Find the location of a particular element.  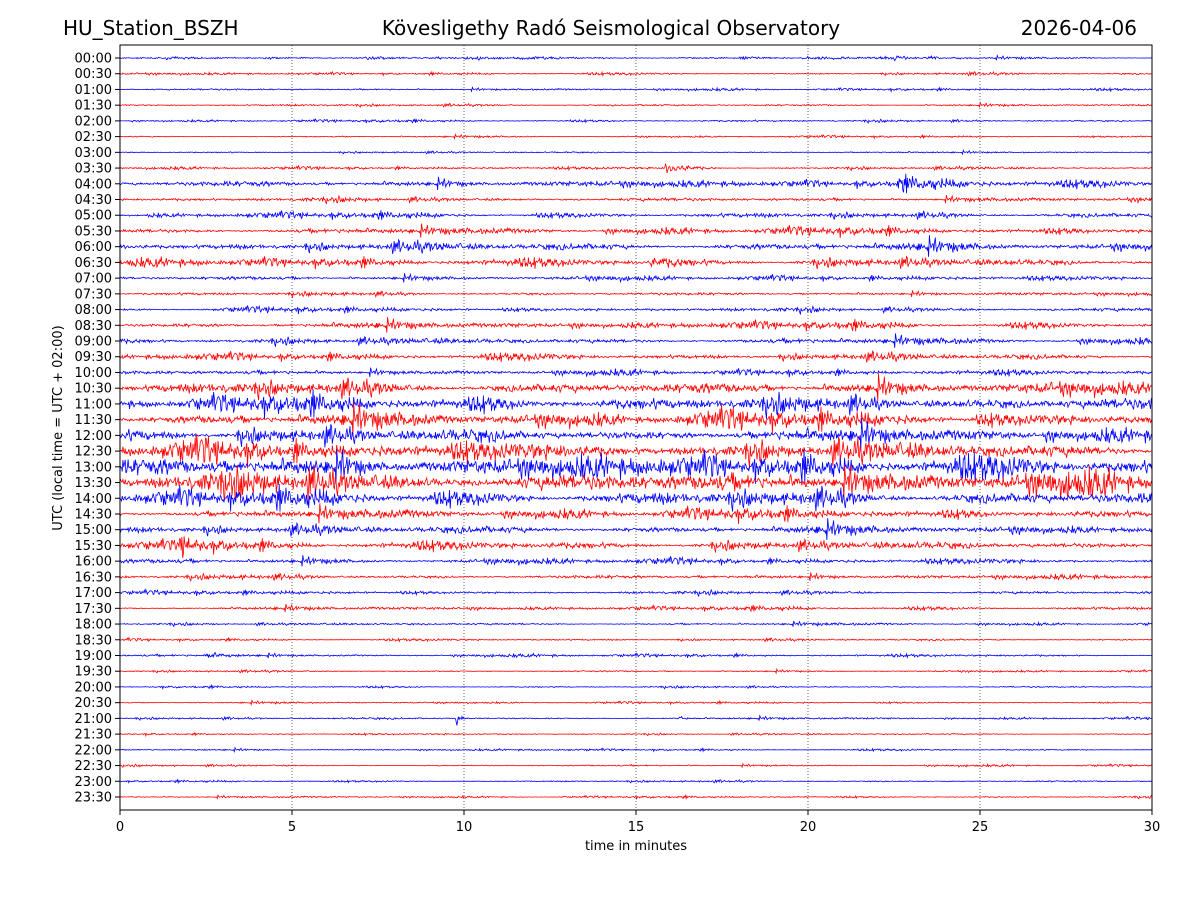

y-tick-label: 20:00 is located at coordinates (93, 687).